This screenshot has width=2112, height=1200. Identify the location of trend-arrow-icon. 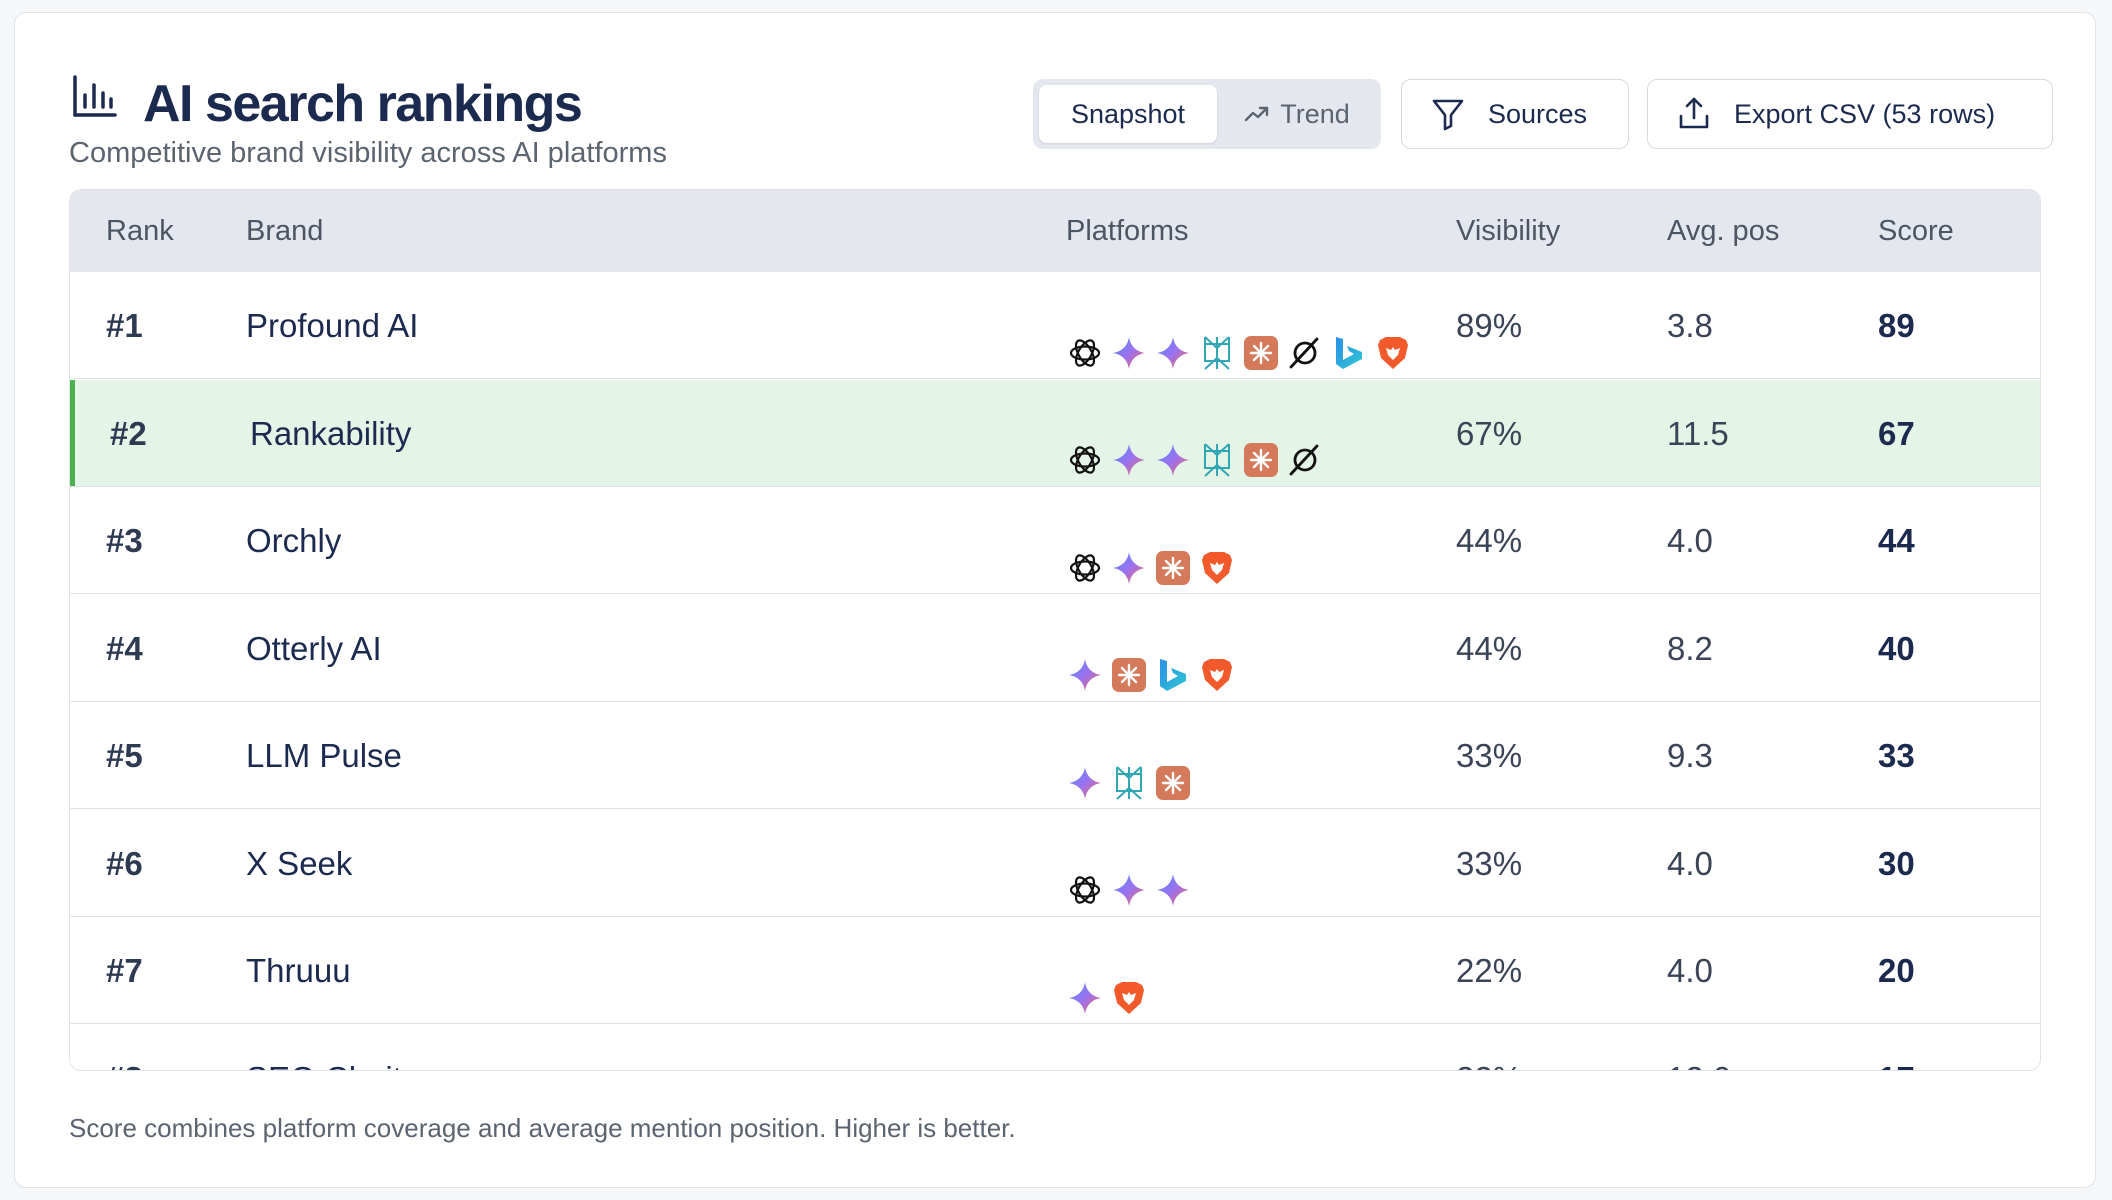
(1257, 114).